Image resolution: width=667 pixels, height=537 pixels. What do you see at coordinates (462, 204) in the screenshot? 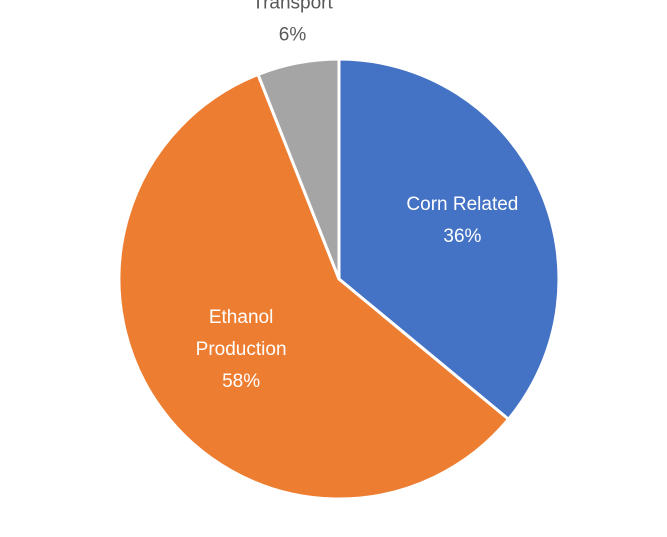
I see `pie-category-label: Corn Related` at bounding box center [462, 204].